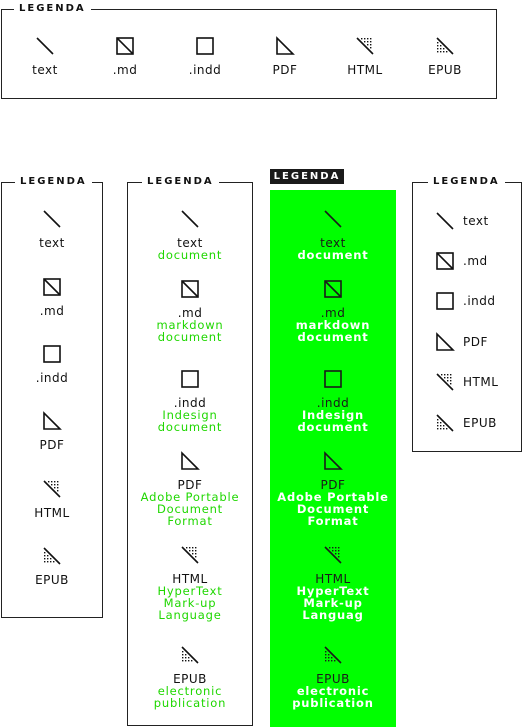 This screenshot has height=727, width=524. Describe the element at coordinates (249, 50) in the screenshot. I see `legend-horizontal: LEGENDA text .md .indd PDF HTML` at that location.